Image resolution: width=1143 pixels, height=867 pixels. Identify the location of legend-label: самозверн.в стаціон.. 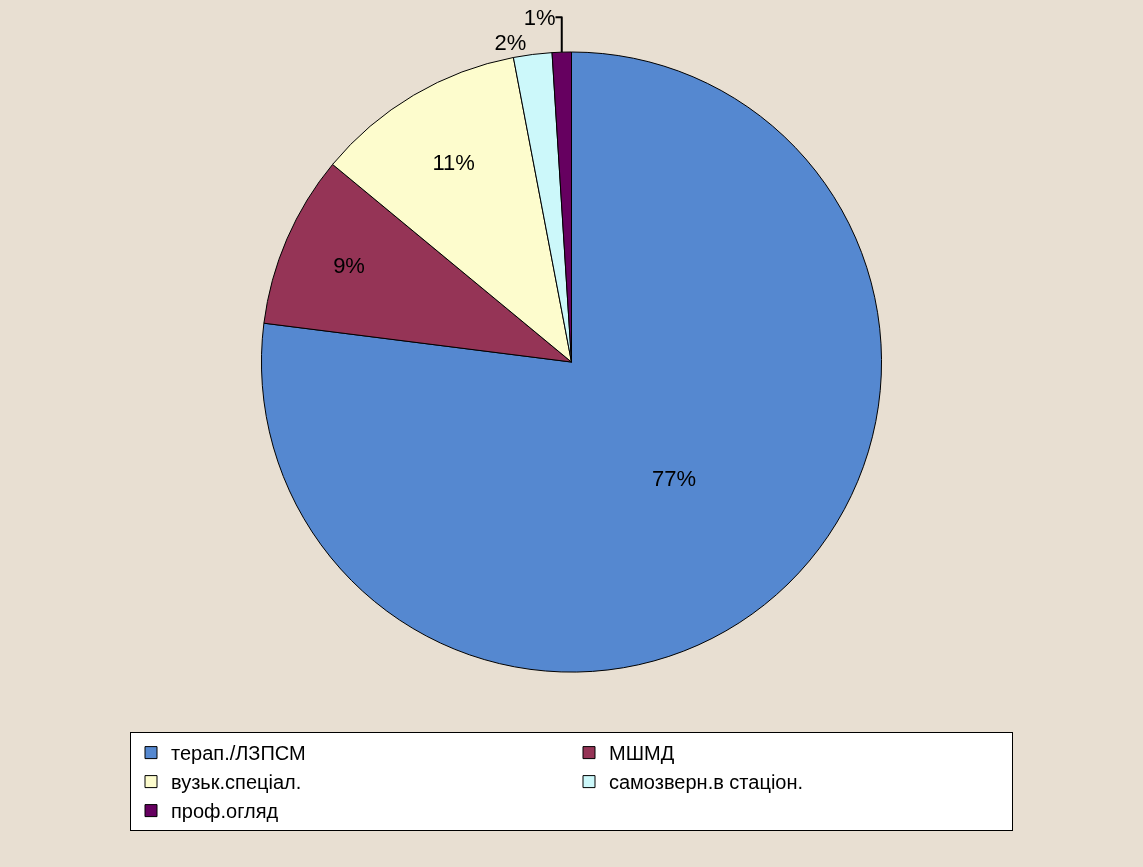
(706, 782).